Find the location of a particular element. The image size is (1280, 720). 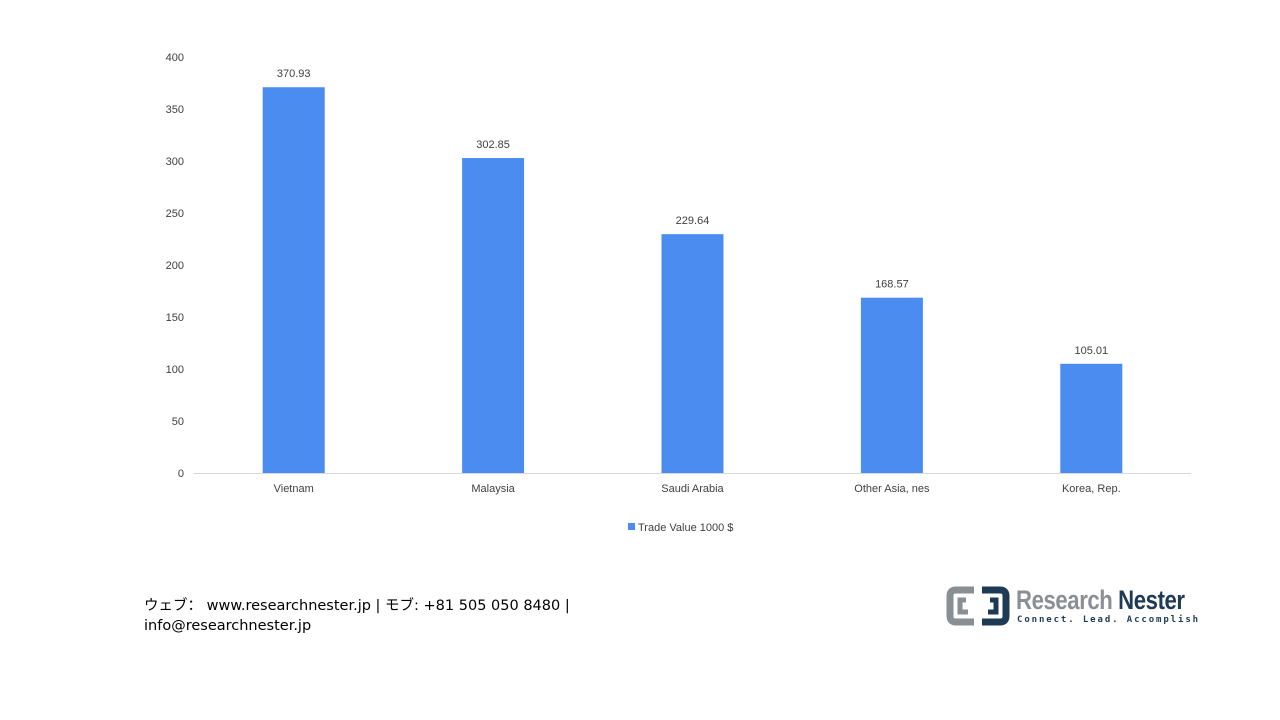

logo-tagline: Connect. Lead. Accomplish is located at coordinates (1108, 620).